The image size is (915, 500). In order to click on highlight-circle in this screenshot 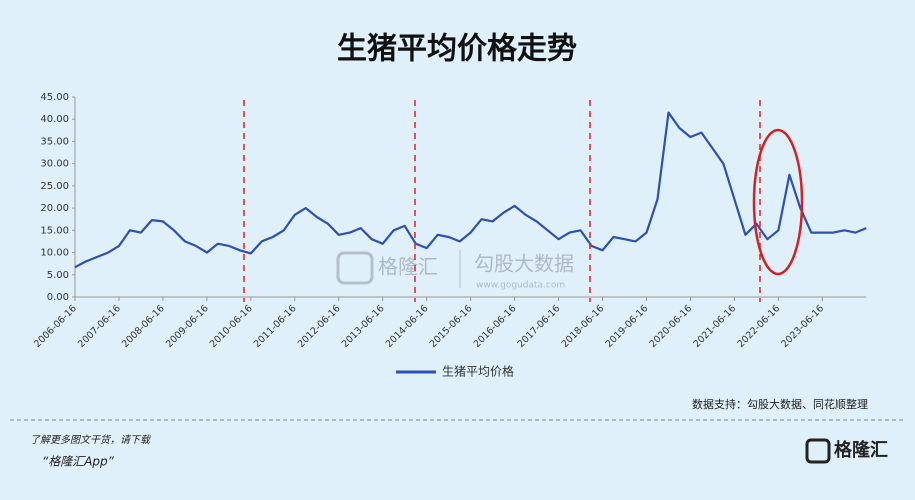, I will do `click(778, 202)`.